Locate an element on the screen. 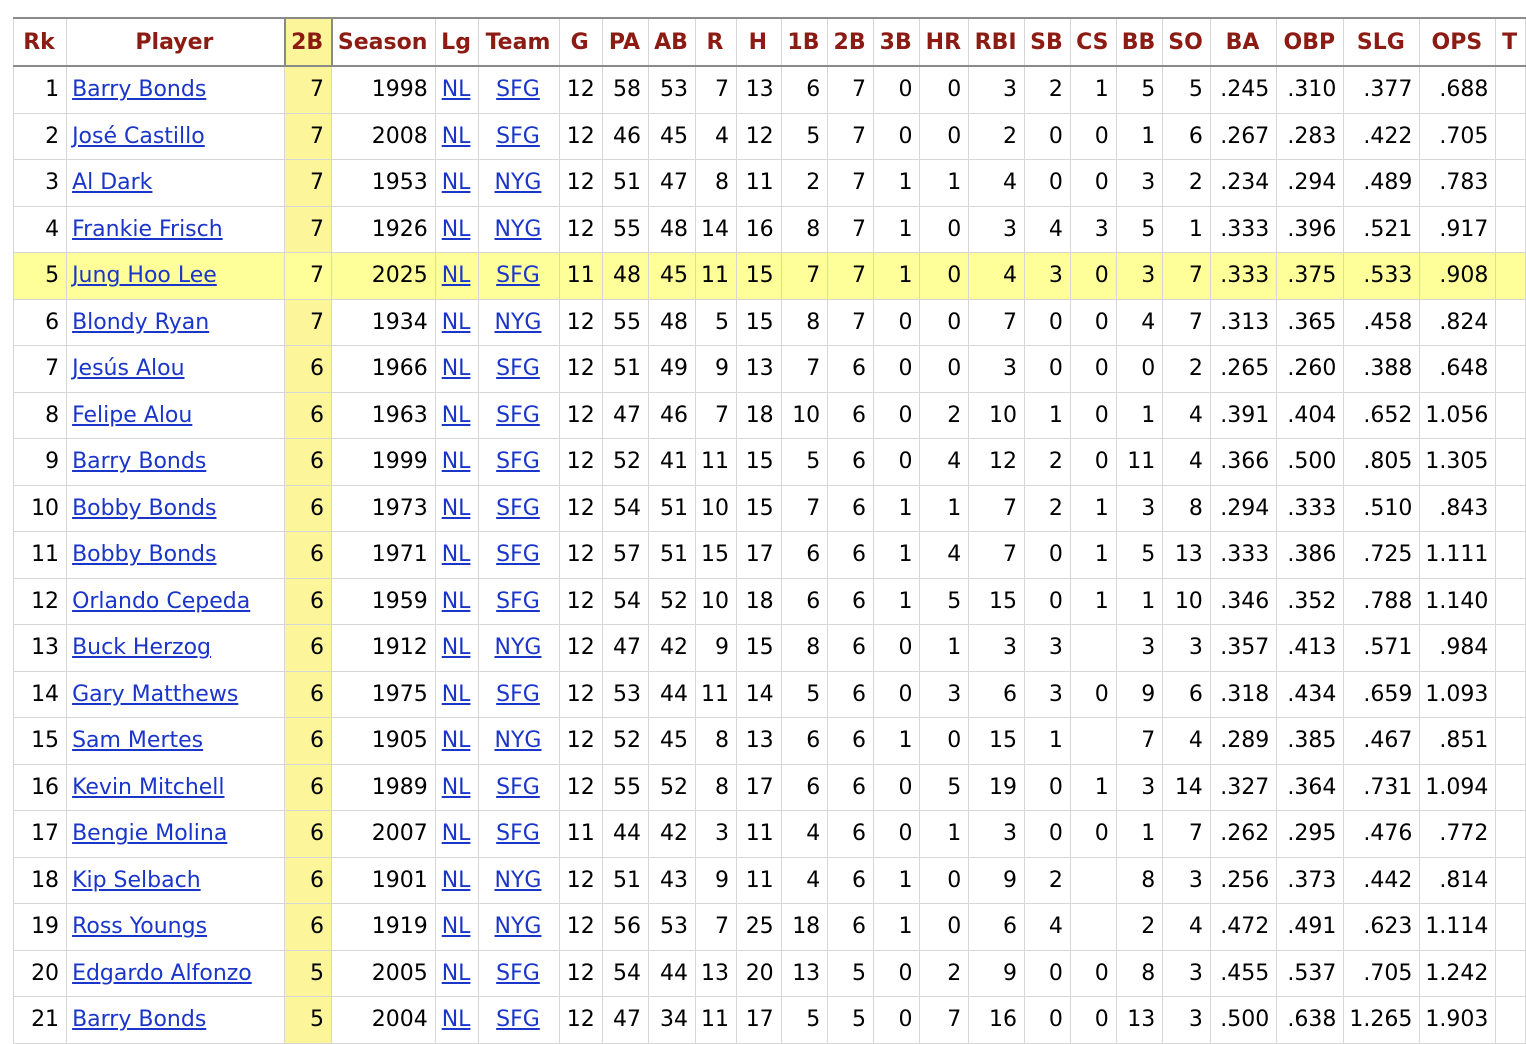  column-header-triples: 3B is located at coordinates (897, 42).